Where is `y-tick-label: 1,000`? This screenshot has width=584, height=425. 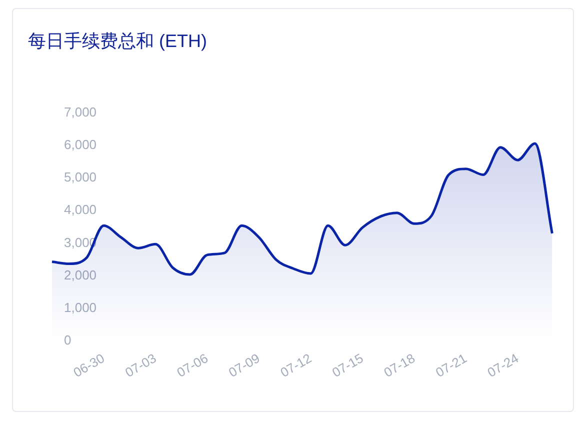
y-tick-label: 1,000 is located at coordinates (80, 307).